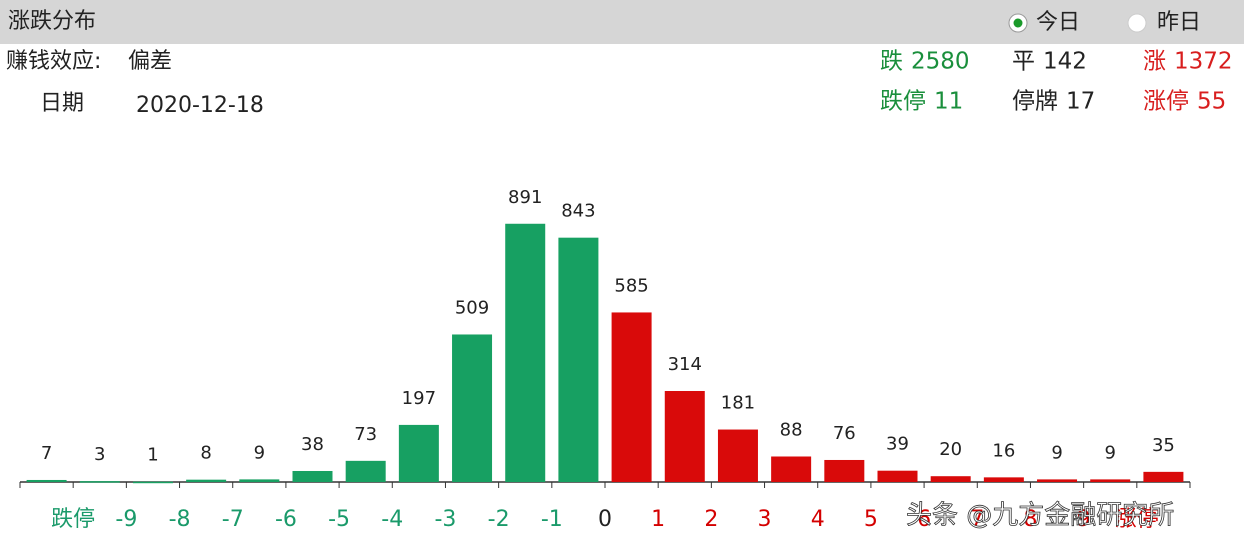 This screenshot has height=546, width=1244. I want to click on value-label: 3, so click(99, 454).